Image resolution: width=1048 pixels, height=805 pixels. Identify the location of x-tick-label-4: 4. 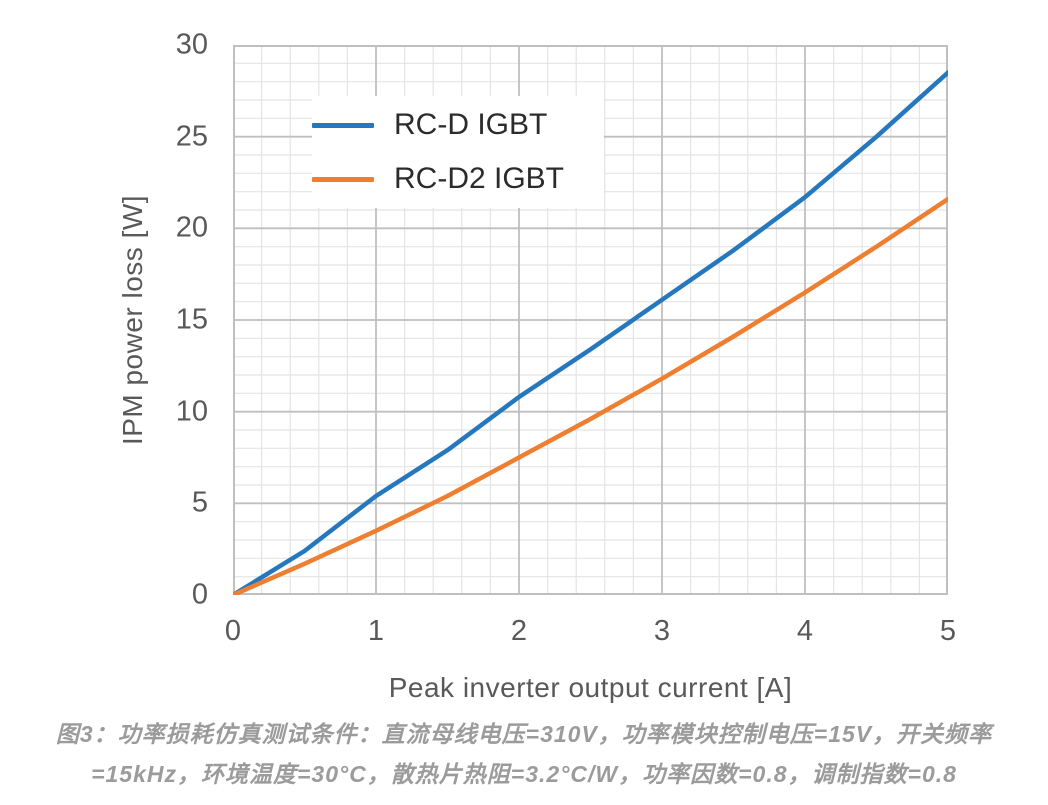
(805, 631).